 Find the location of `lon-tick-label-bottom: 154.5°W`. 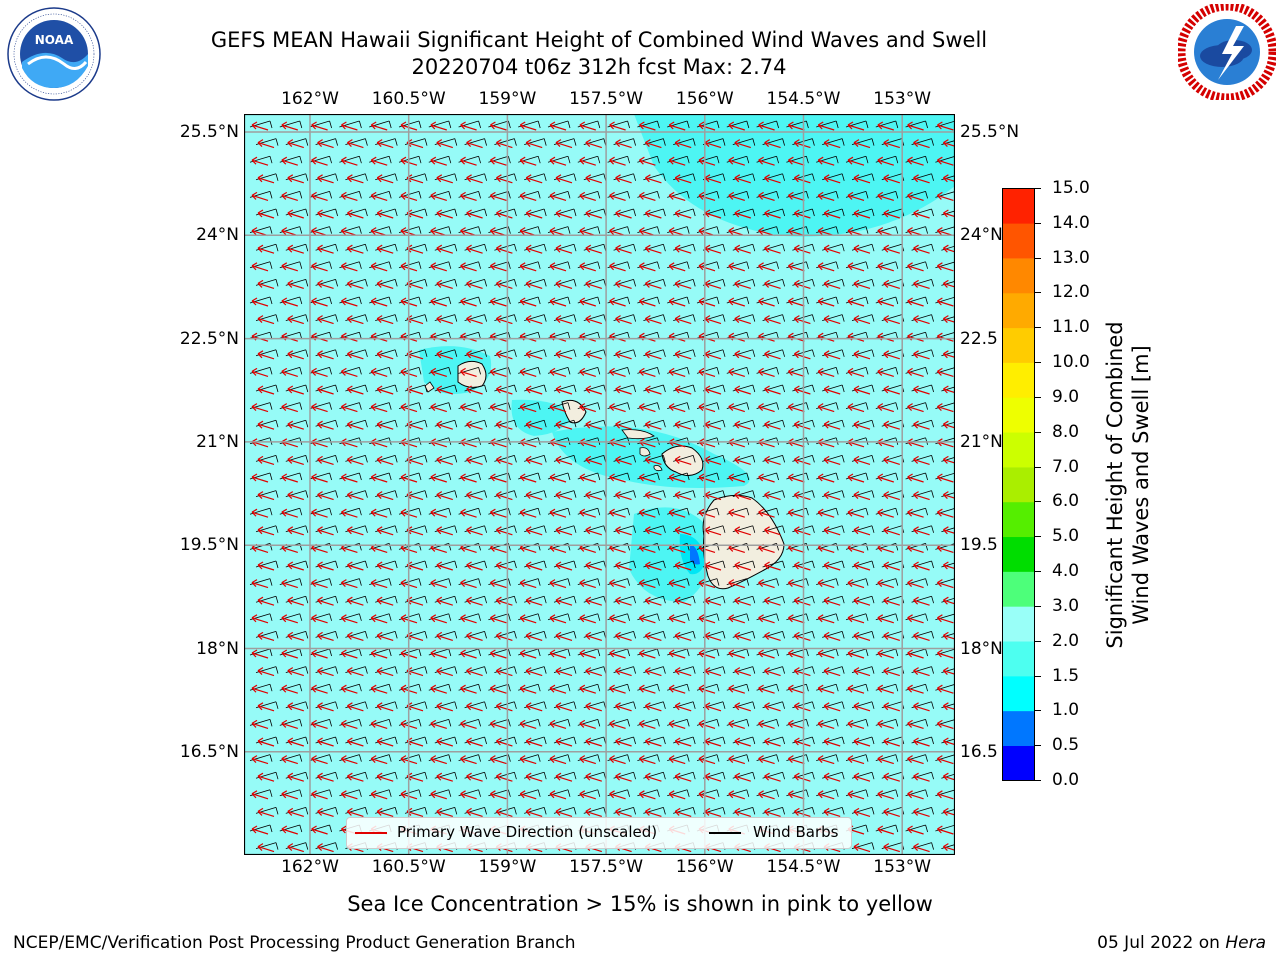

lon-tick-label-bottom: 154.5°W is located at coordinates (803, 867).